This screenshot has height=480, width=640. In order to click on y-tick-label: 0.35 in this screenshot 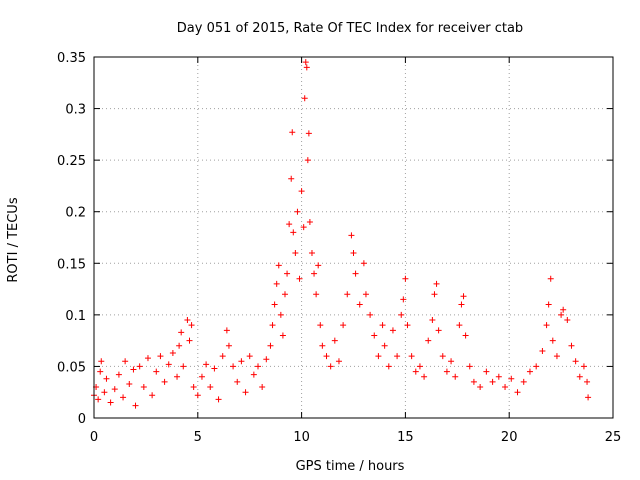, I will do `click(71, 58)`.